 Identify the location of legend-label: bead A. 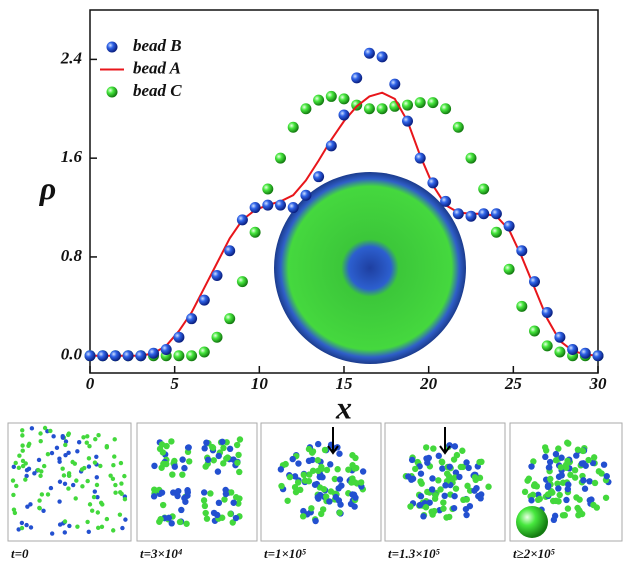
(157, 67).